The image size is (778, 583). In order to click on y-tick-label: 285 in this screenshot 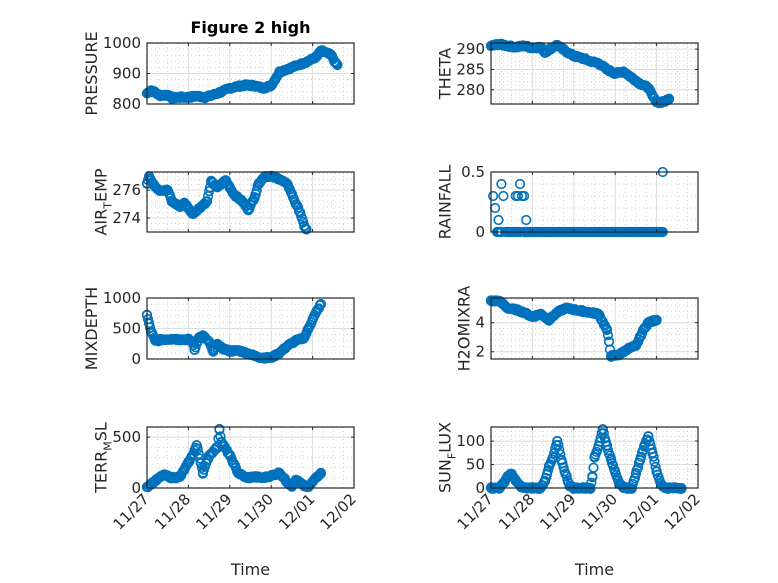, I will do `click(470, 69)`.